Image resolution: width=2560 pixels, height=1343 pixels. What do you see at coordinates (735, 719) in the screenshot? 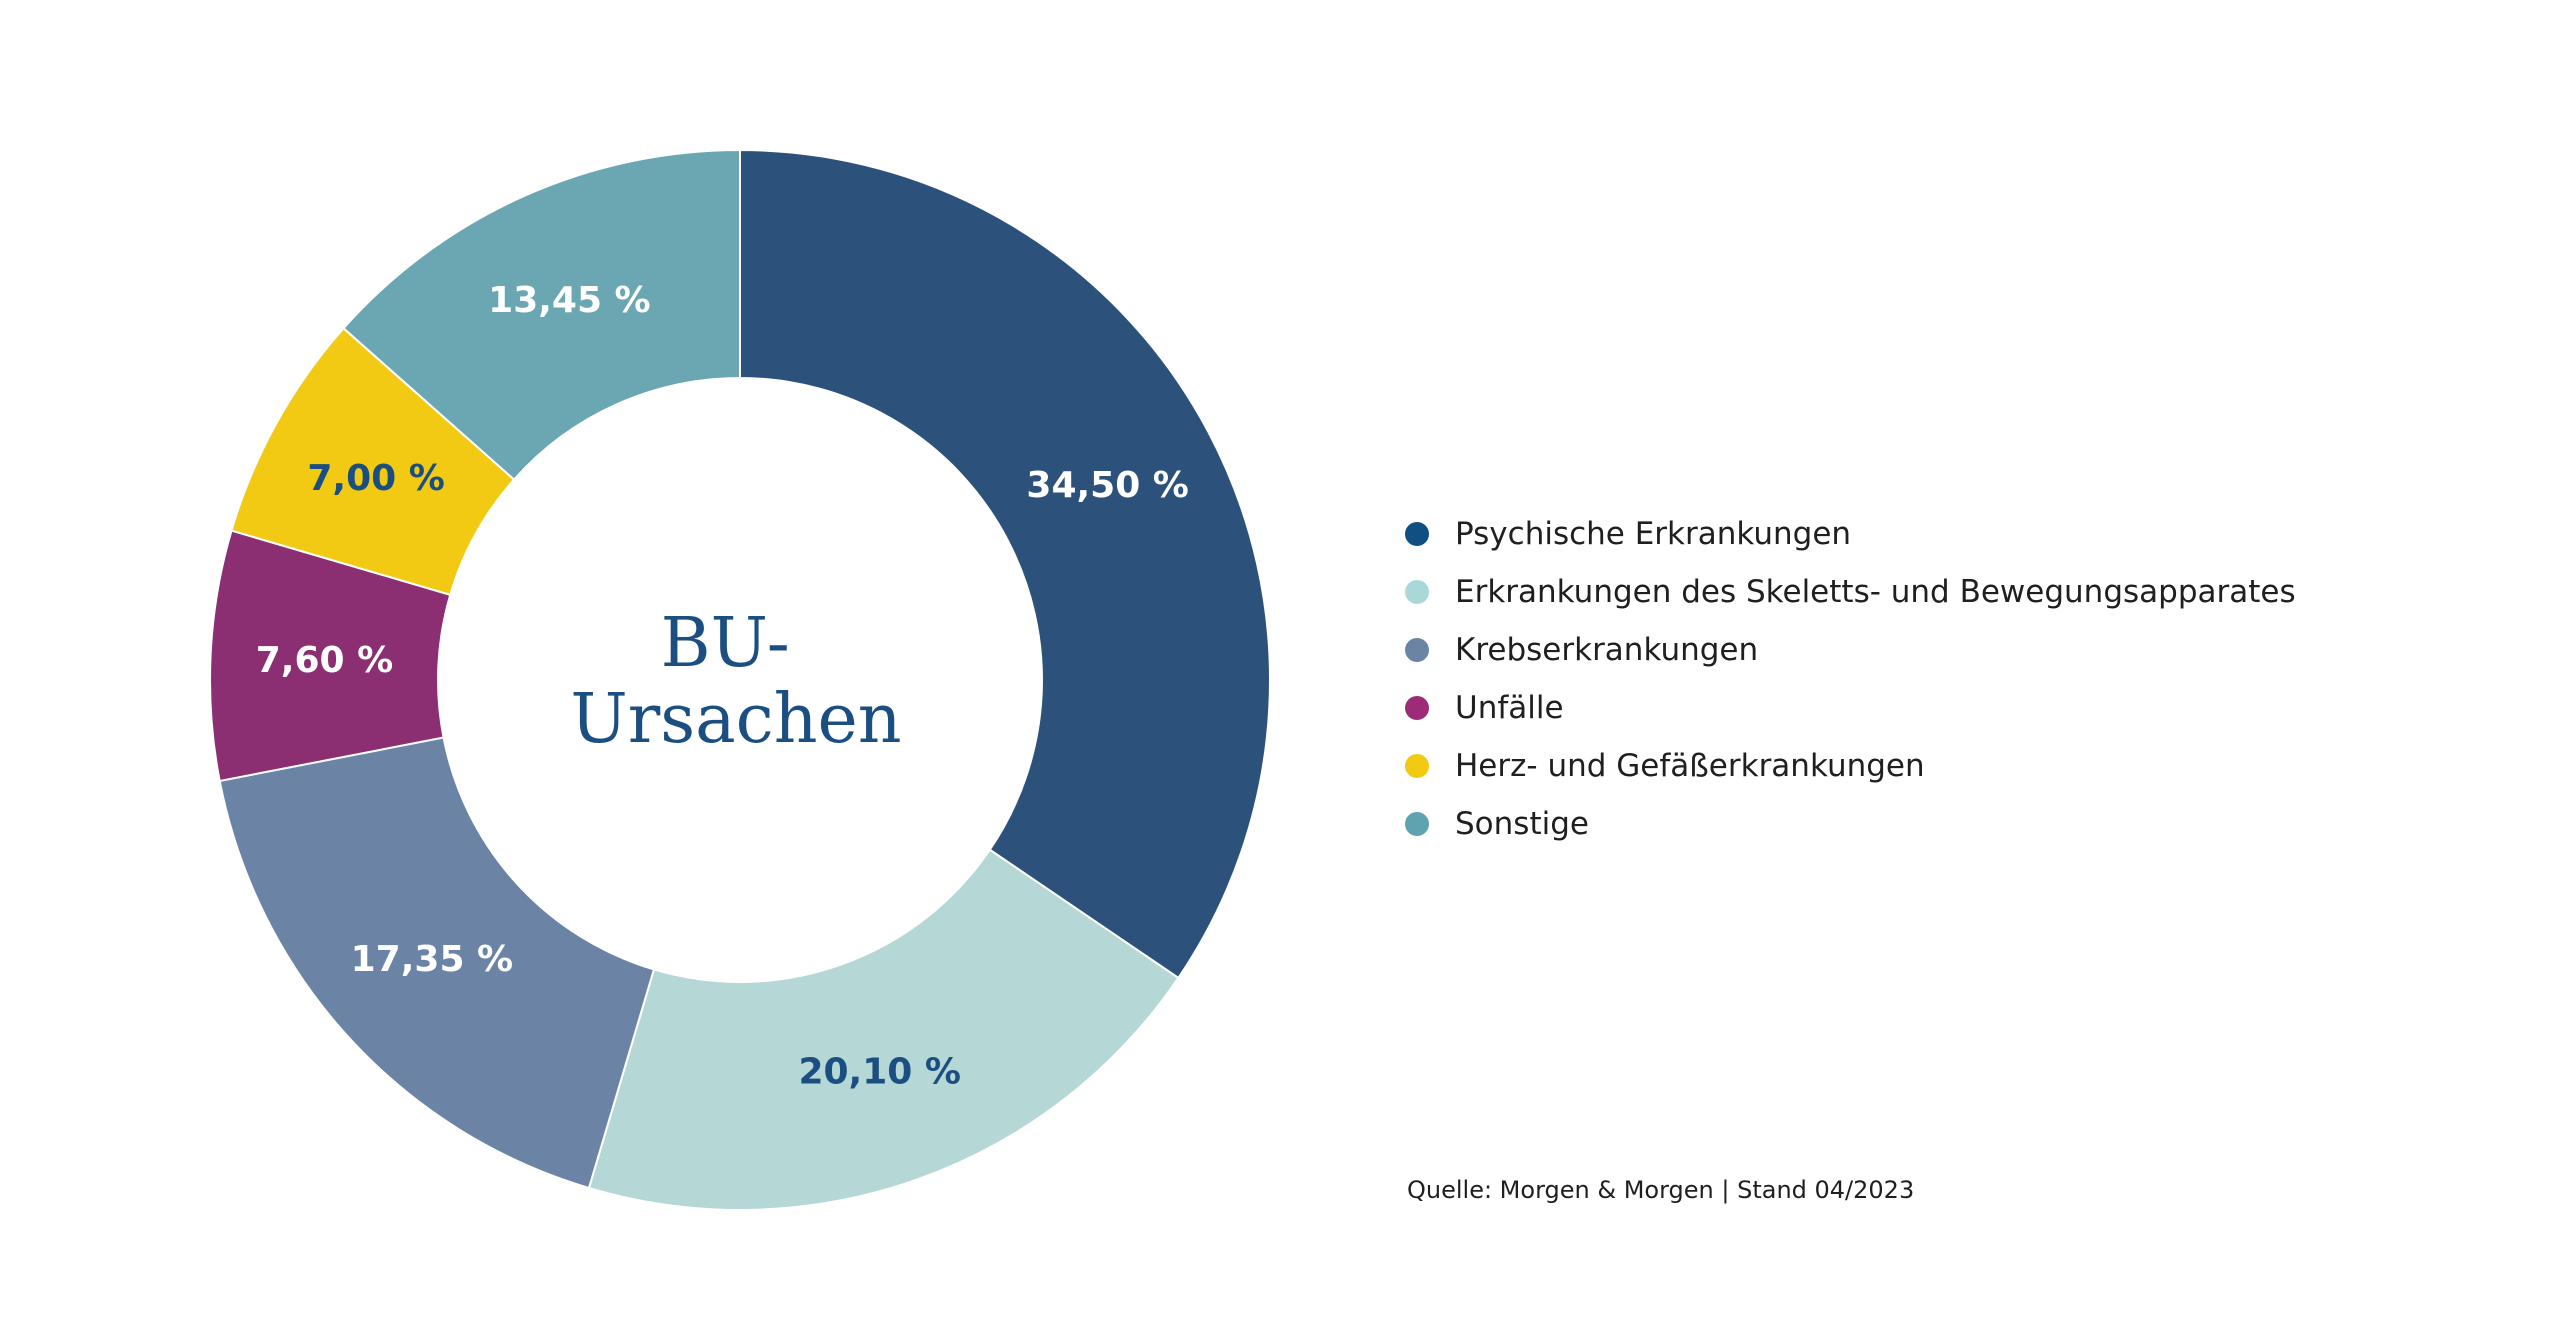
I see `center-title-line-2: Ursachen` at bounding box center [735, 719].